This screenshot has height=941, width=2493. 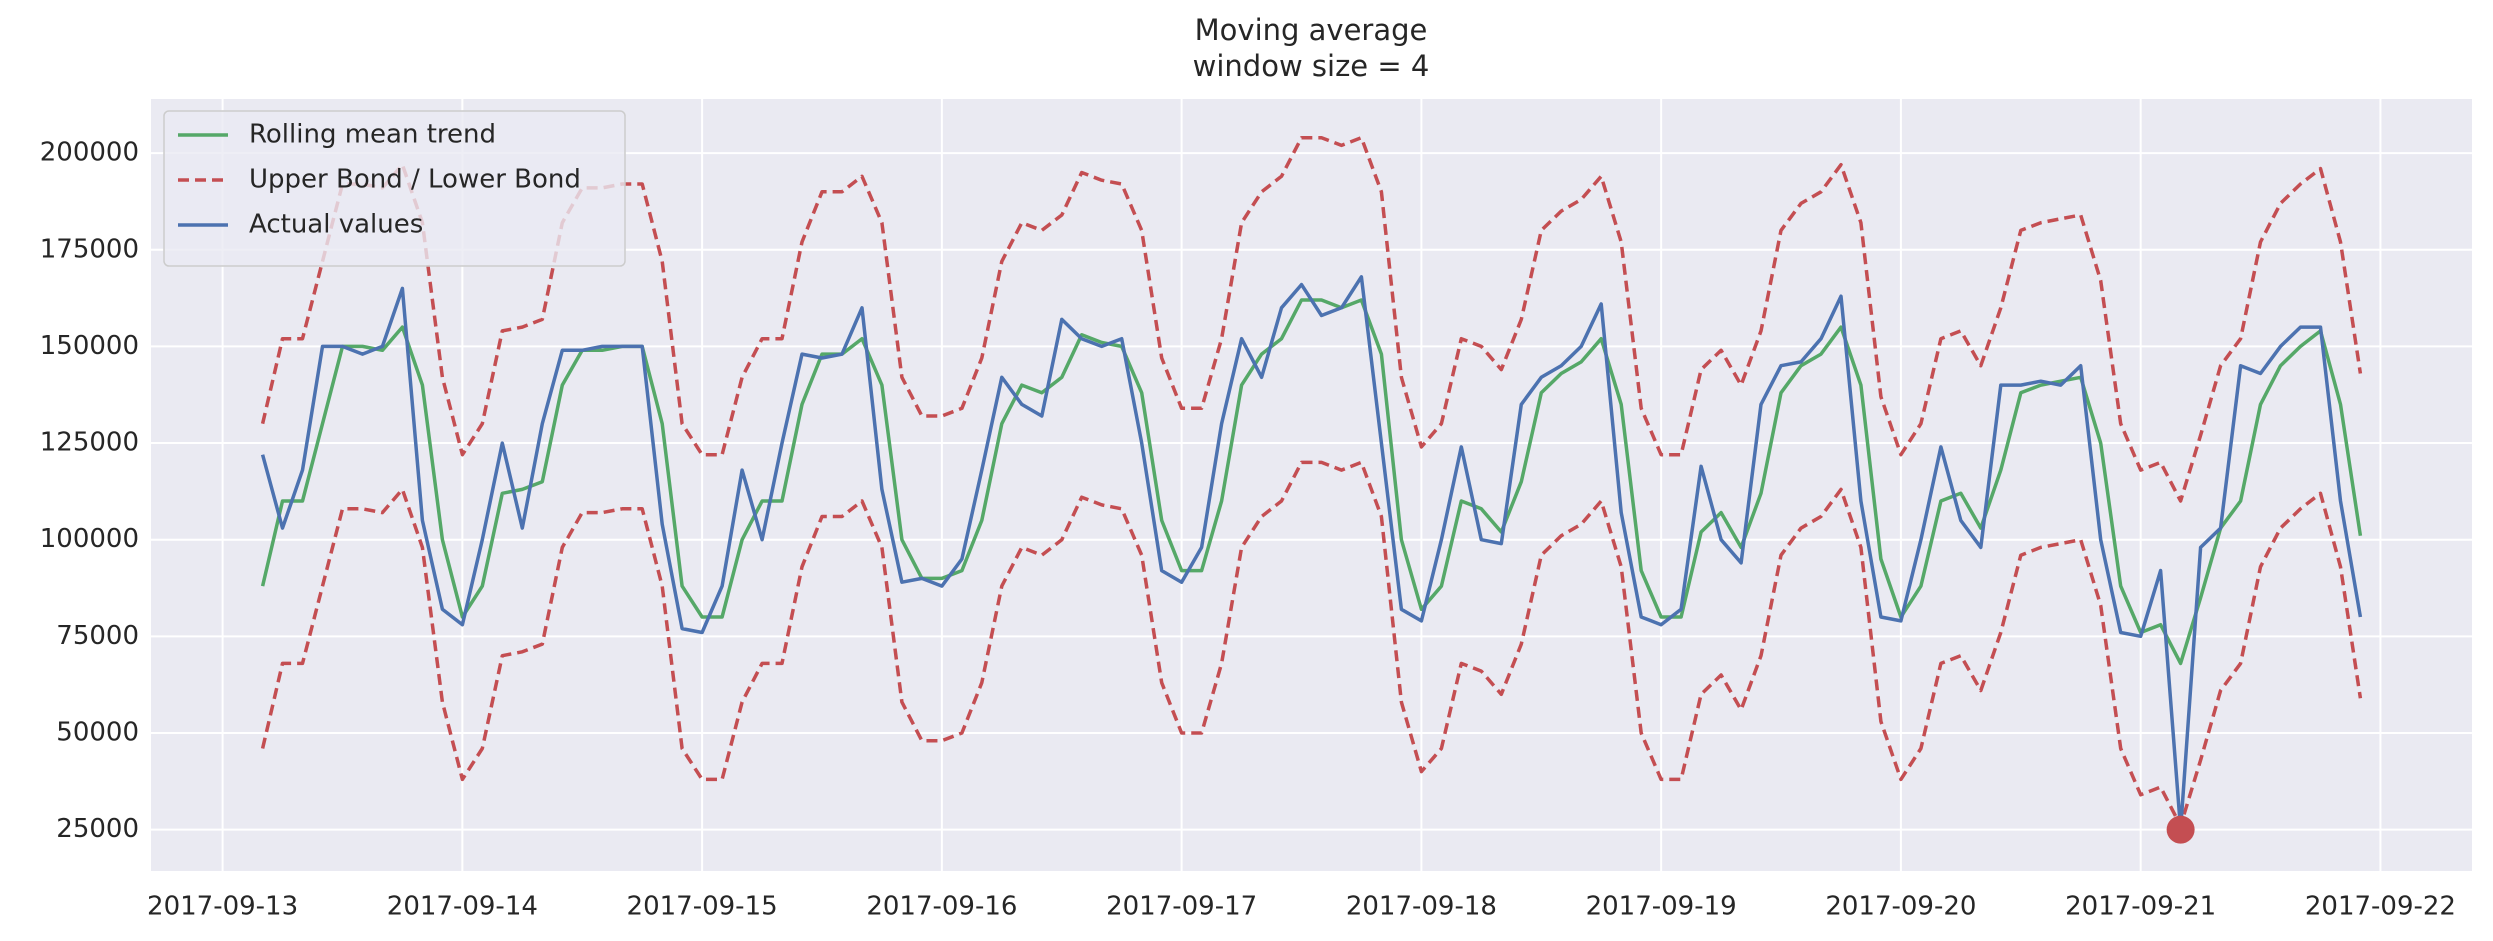 What do you see at coordinates (89, 443) in the screenshot?
I see `y-tick-label: 125000` at bounding box center [89, 443].